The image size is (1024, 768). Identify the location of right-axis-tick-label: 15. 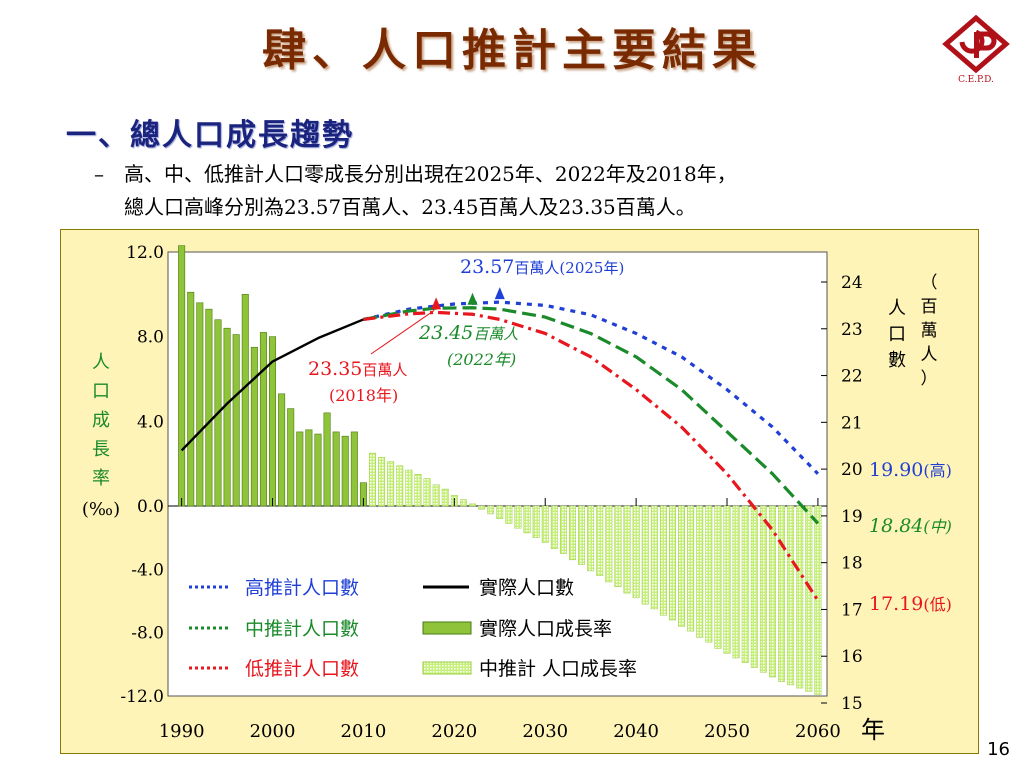
(852, 704).